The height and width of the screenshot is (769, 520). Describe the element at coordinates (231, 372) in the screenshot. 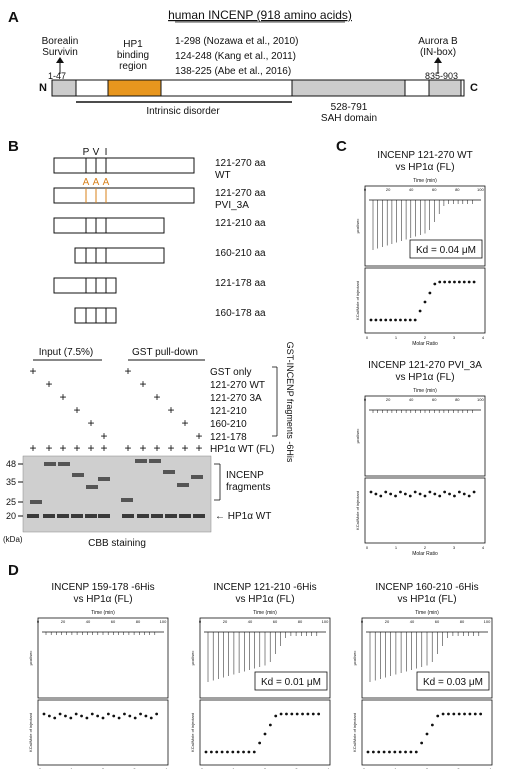

I see `row-label: GST only` at that location.